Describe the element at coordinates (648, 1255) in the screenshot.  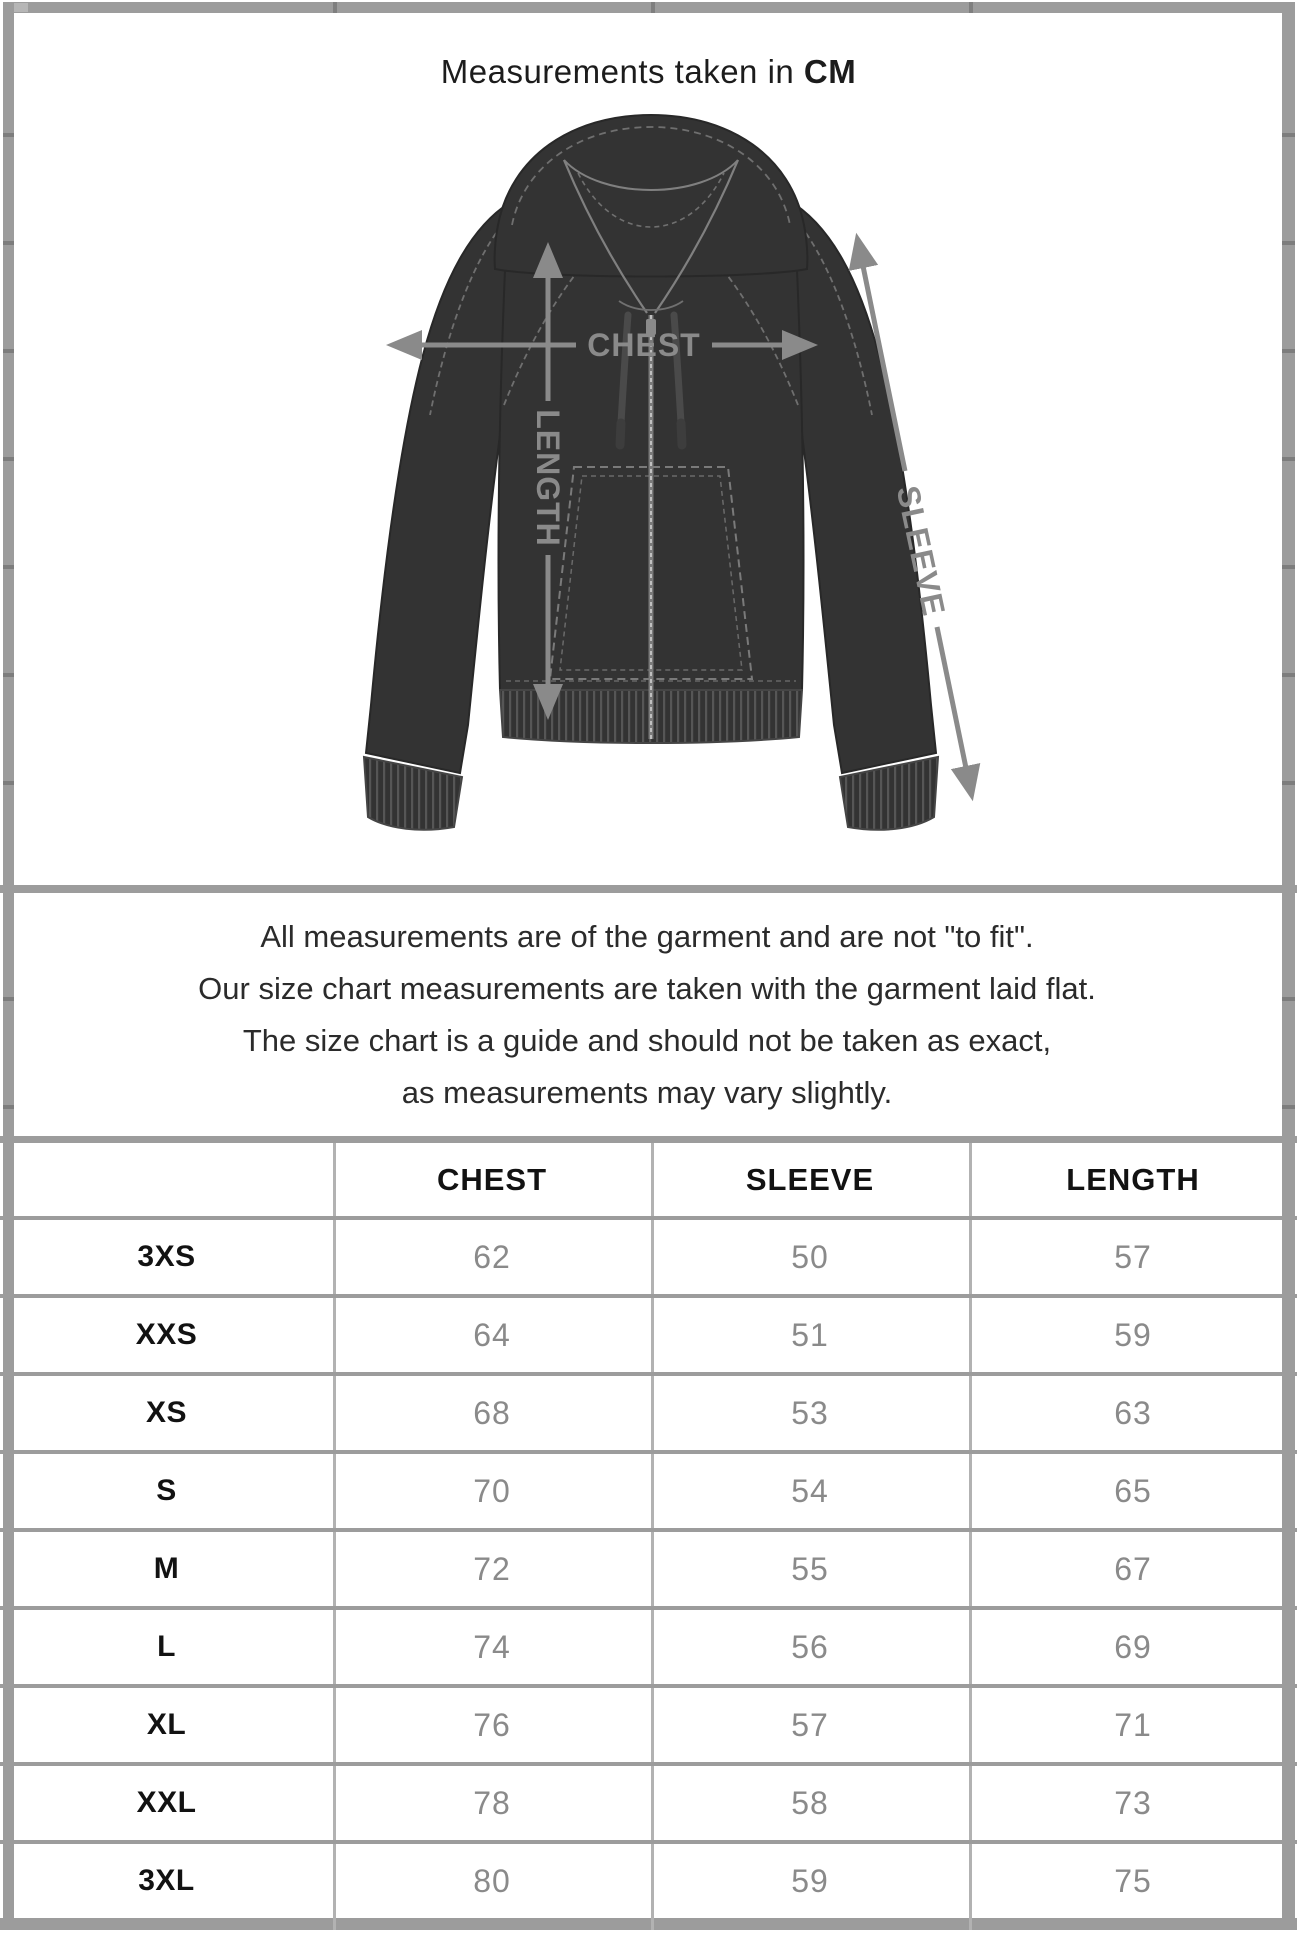
I see `table-row: 3XS 62 50 57` at that location.